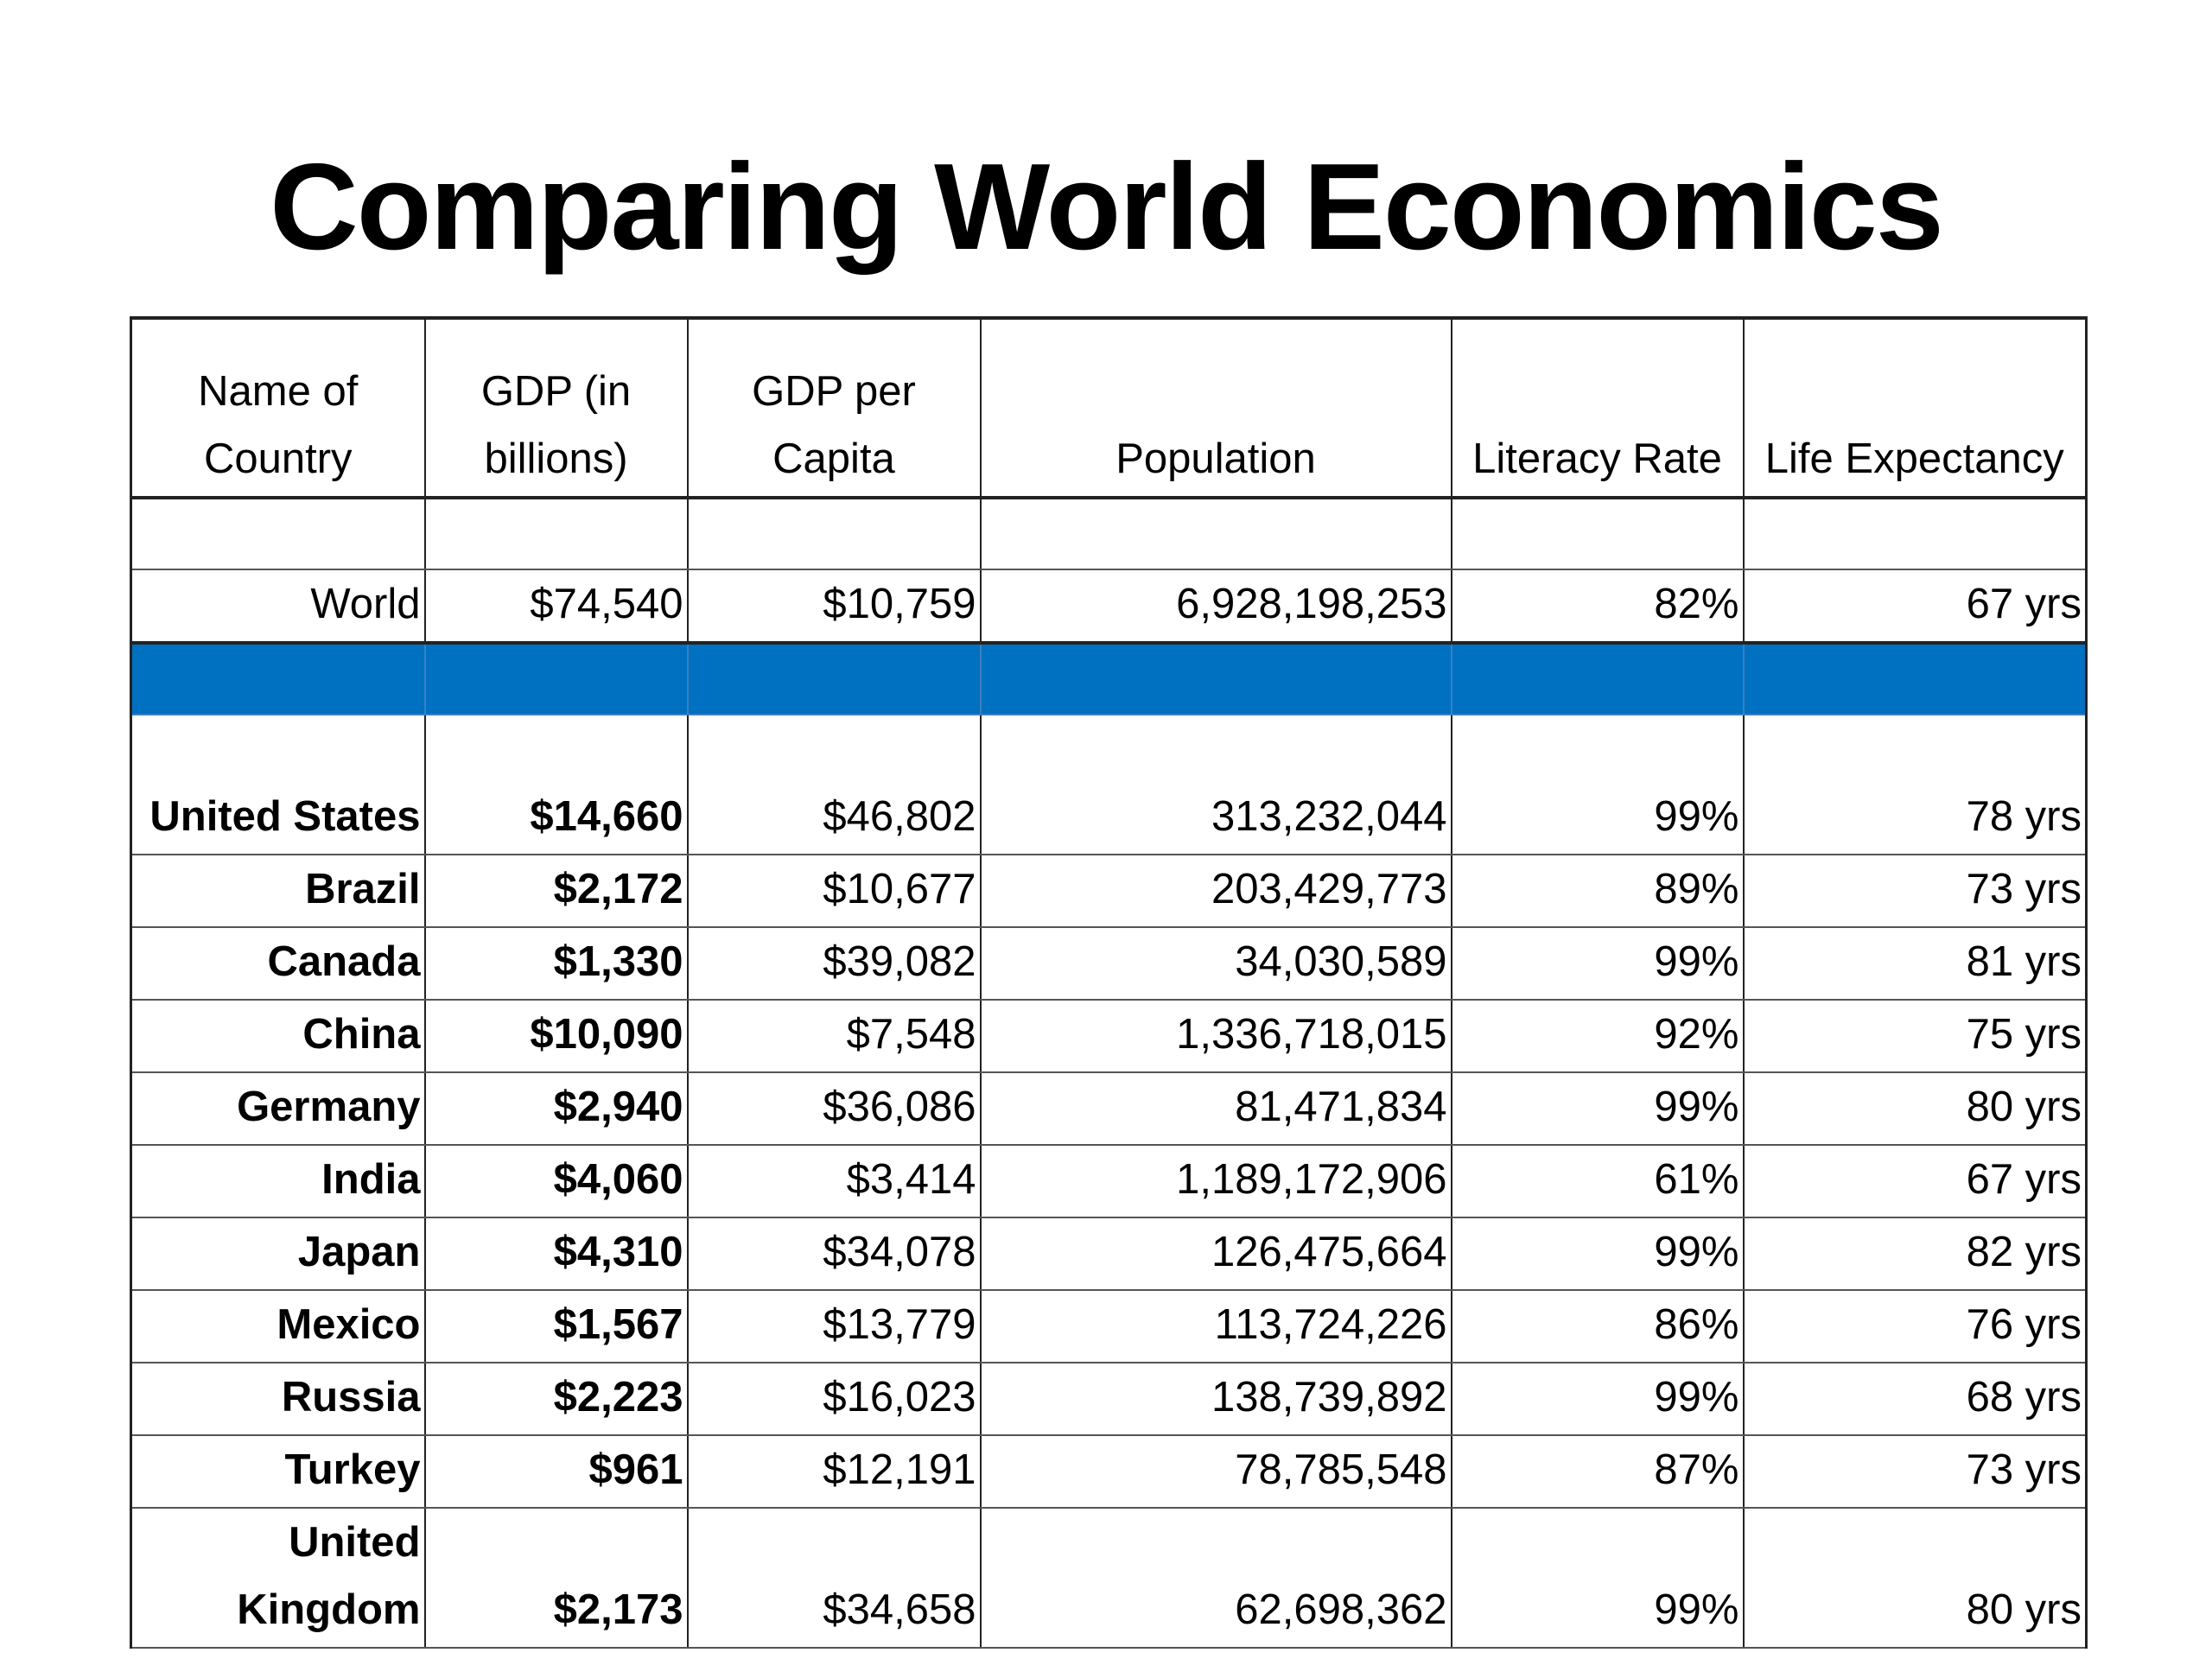 The width and height of the screenshot is (2212, 1659). What do you see at coordinates (556, 1399) in the screenshot?
I see `gdp-cell: $2,223` at bounding box center [556, 1399].